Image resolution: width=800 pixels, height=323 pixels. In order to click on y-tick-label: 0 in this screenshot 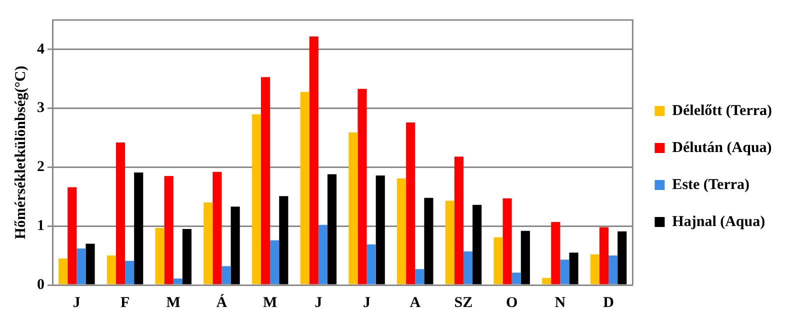, I will do `click(40, 284)`.